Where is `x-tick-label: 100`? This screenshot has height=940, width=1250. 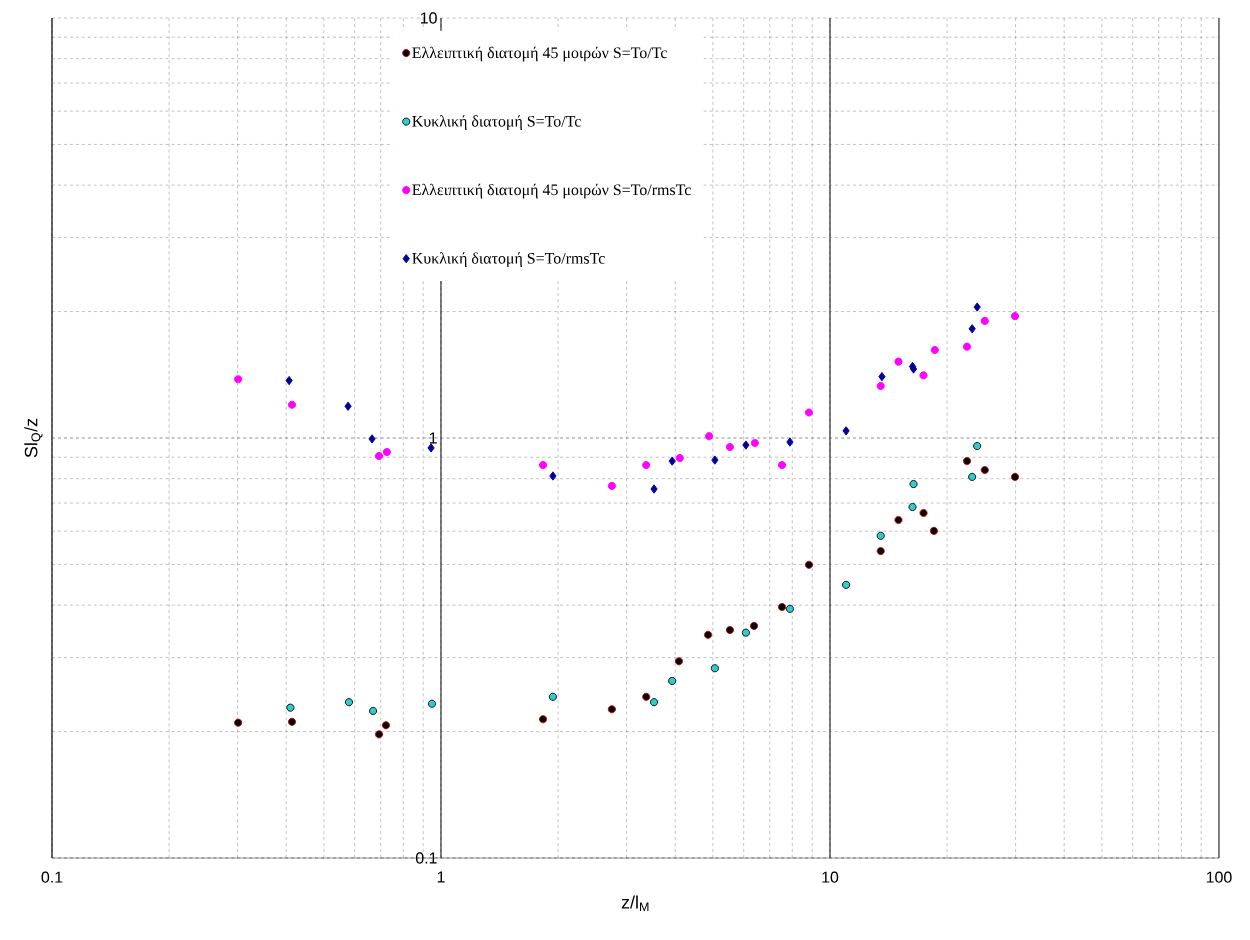
x-tick-label: 100 is located at coordinates (1219, 877).